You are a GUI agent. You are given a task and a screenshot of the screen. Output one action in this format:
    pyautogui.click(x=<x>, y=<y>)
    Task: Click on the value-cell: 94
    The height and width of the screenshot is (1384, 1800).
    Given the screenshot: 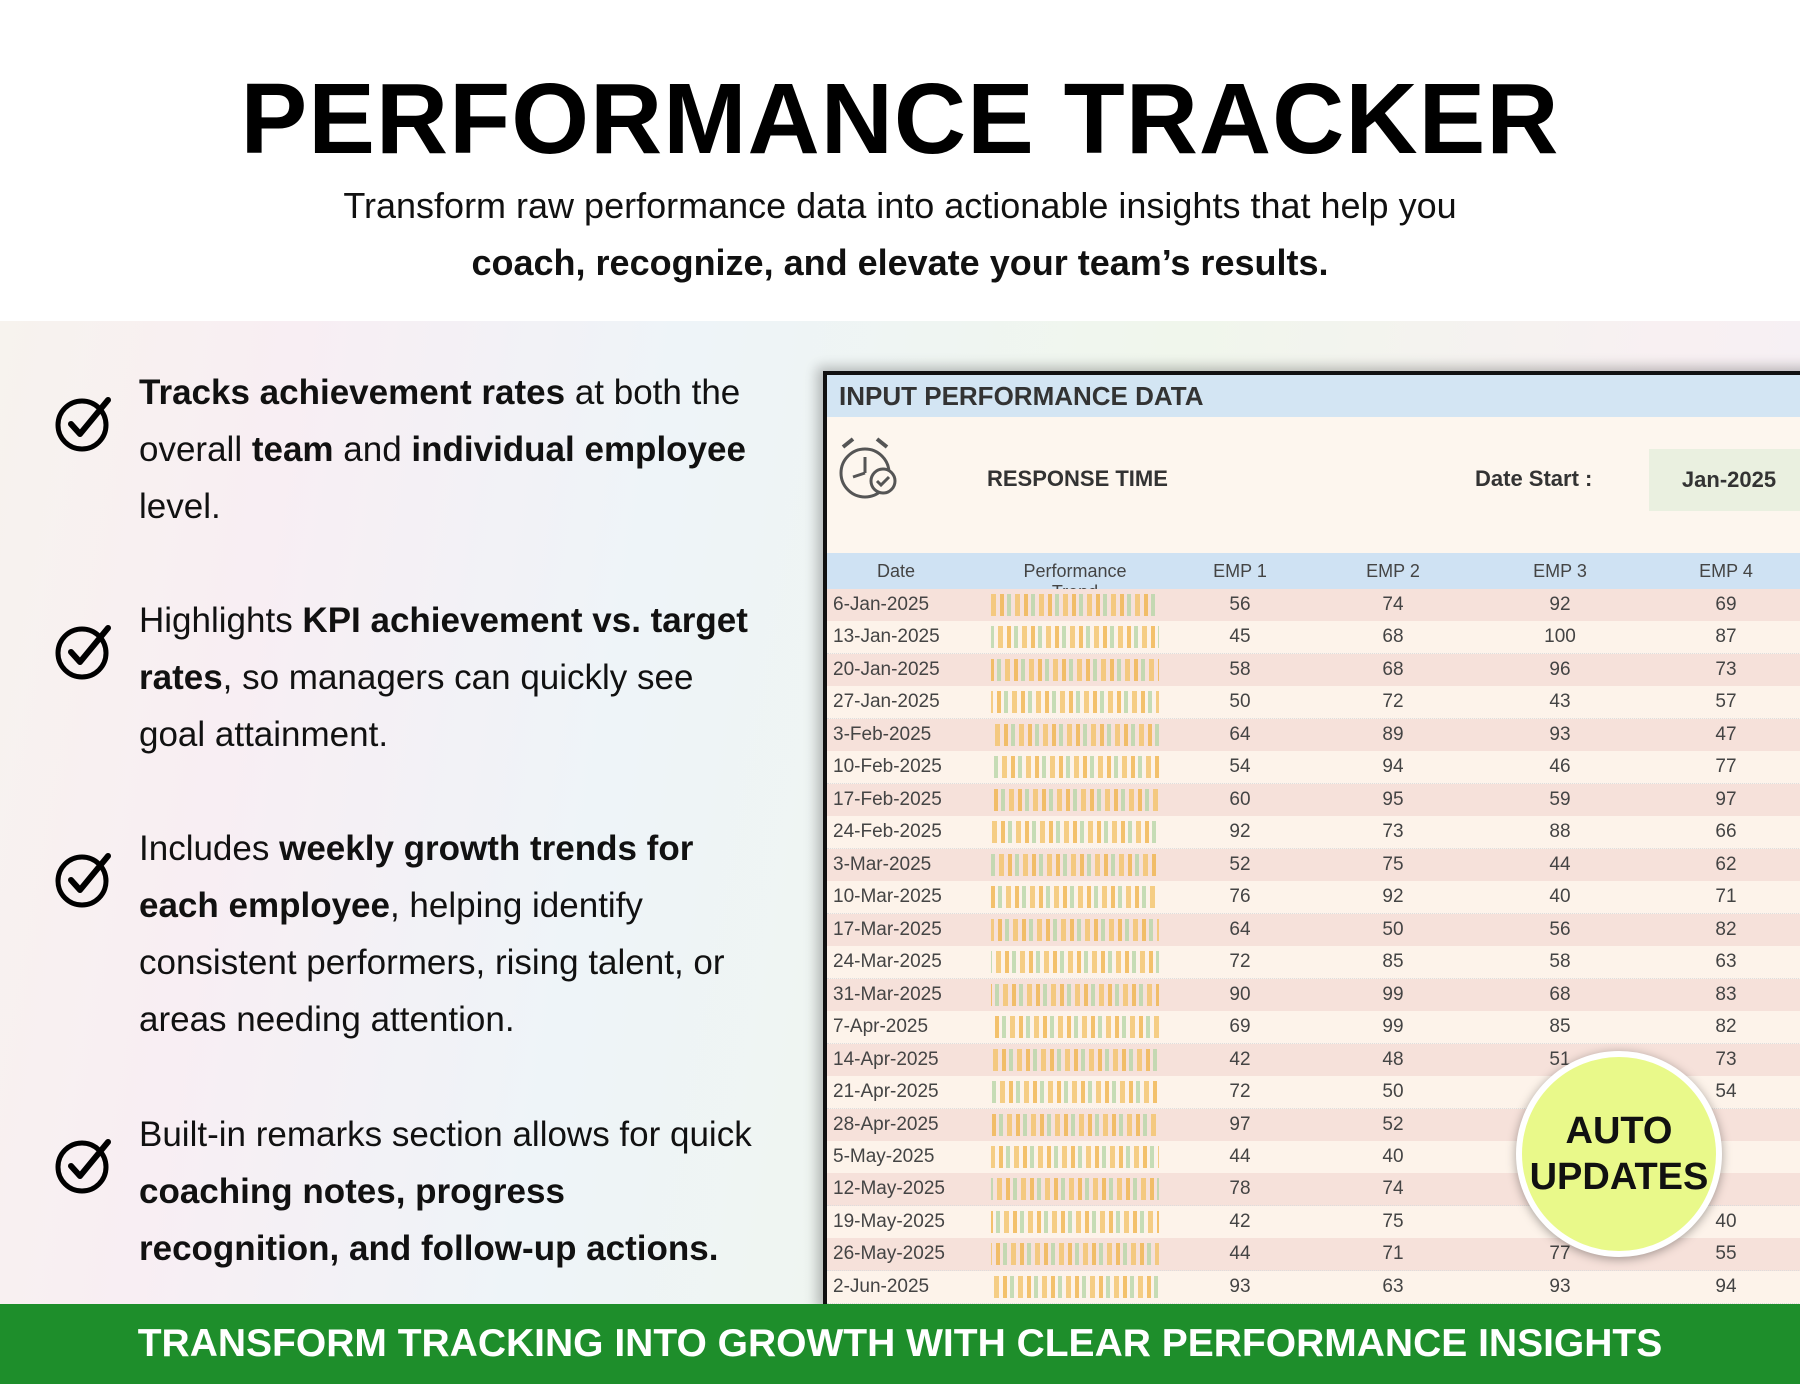 What is the action you would take?
    pyautogui.click(x=1393, y=767)
    